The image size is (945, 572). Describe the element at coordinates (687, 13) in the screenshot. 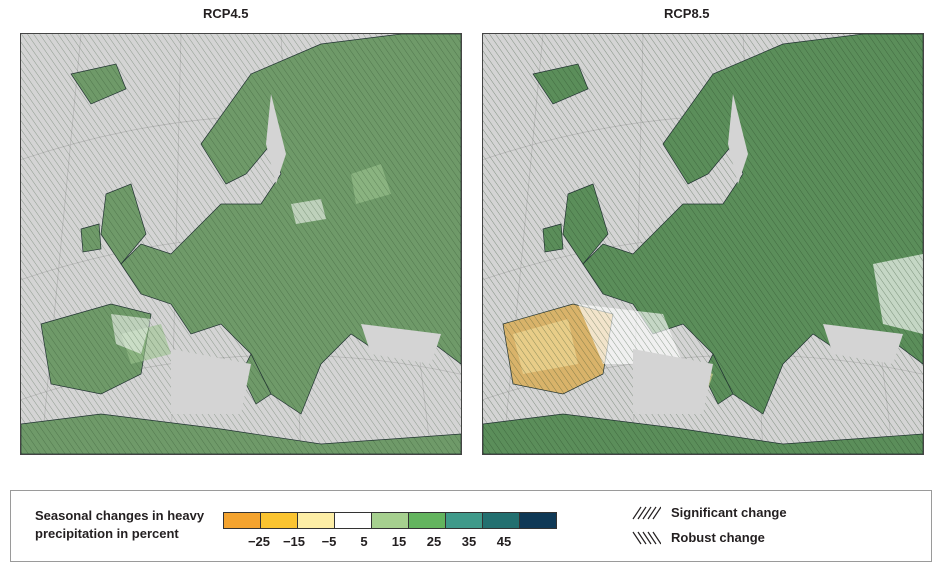

I see `map-title-rcp85: RCP8.5` at that location.